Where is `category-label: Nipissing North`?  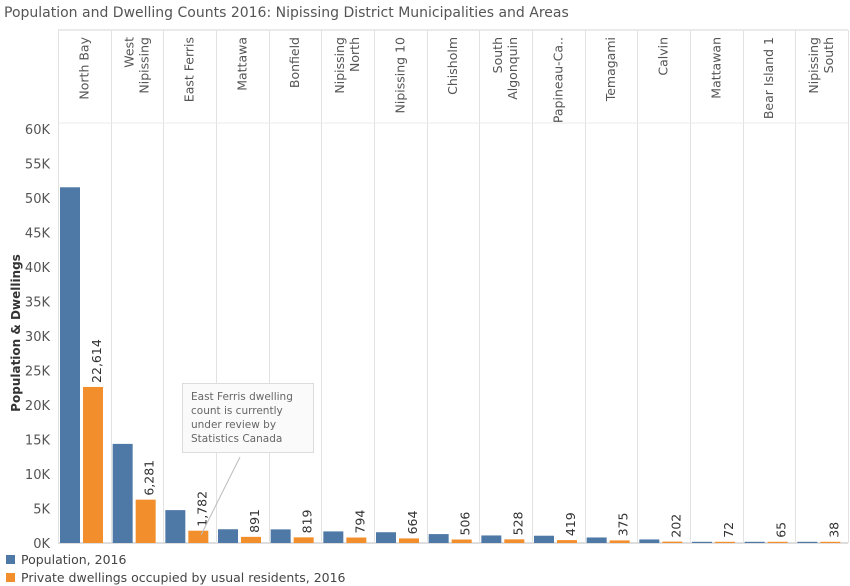
category-label: Nipissing North is located at coordinates (347, 65).